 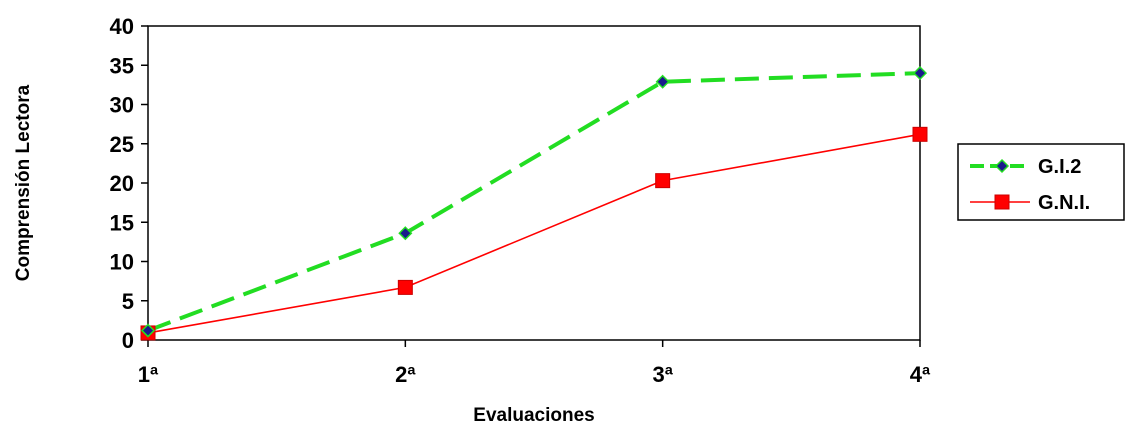 What do you see at coordinates (122, 105) in the screenshot?
I see `y-tick-label: 30` at bounding box center [122, 105].